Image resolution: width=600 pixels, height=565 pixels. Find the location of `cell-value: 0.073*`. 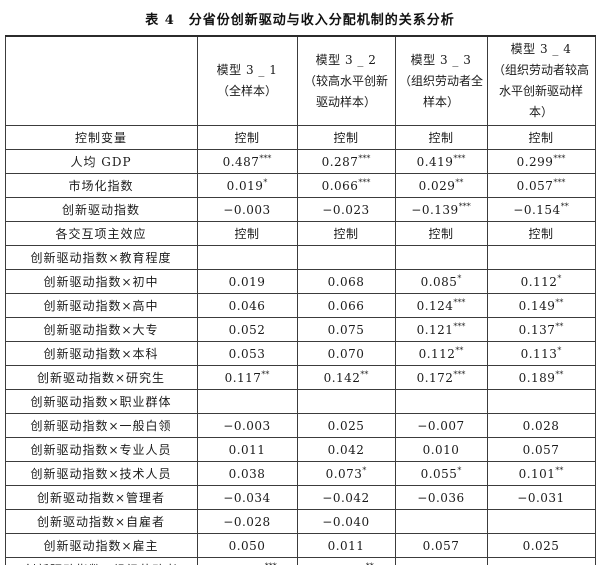

cell-value: 0.073* is located at coordinates (346, 473).